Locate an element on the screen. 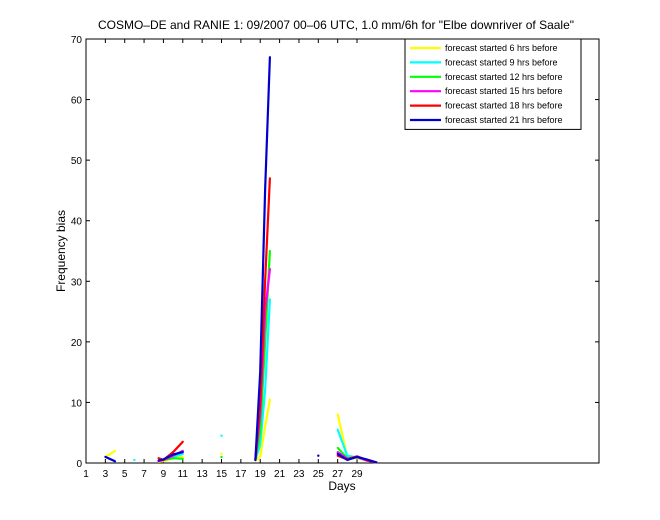 The height and width of the screenshot is (520, 660). legend-box is located at coordinates (493, 84).